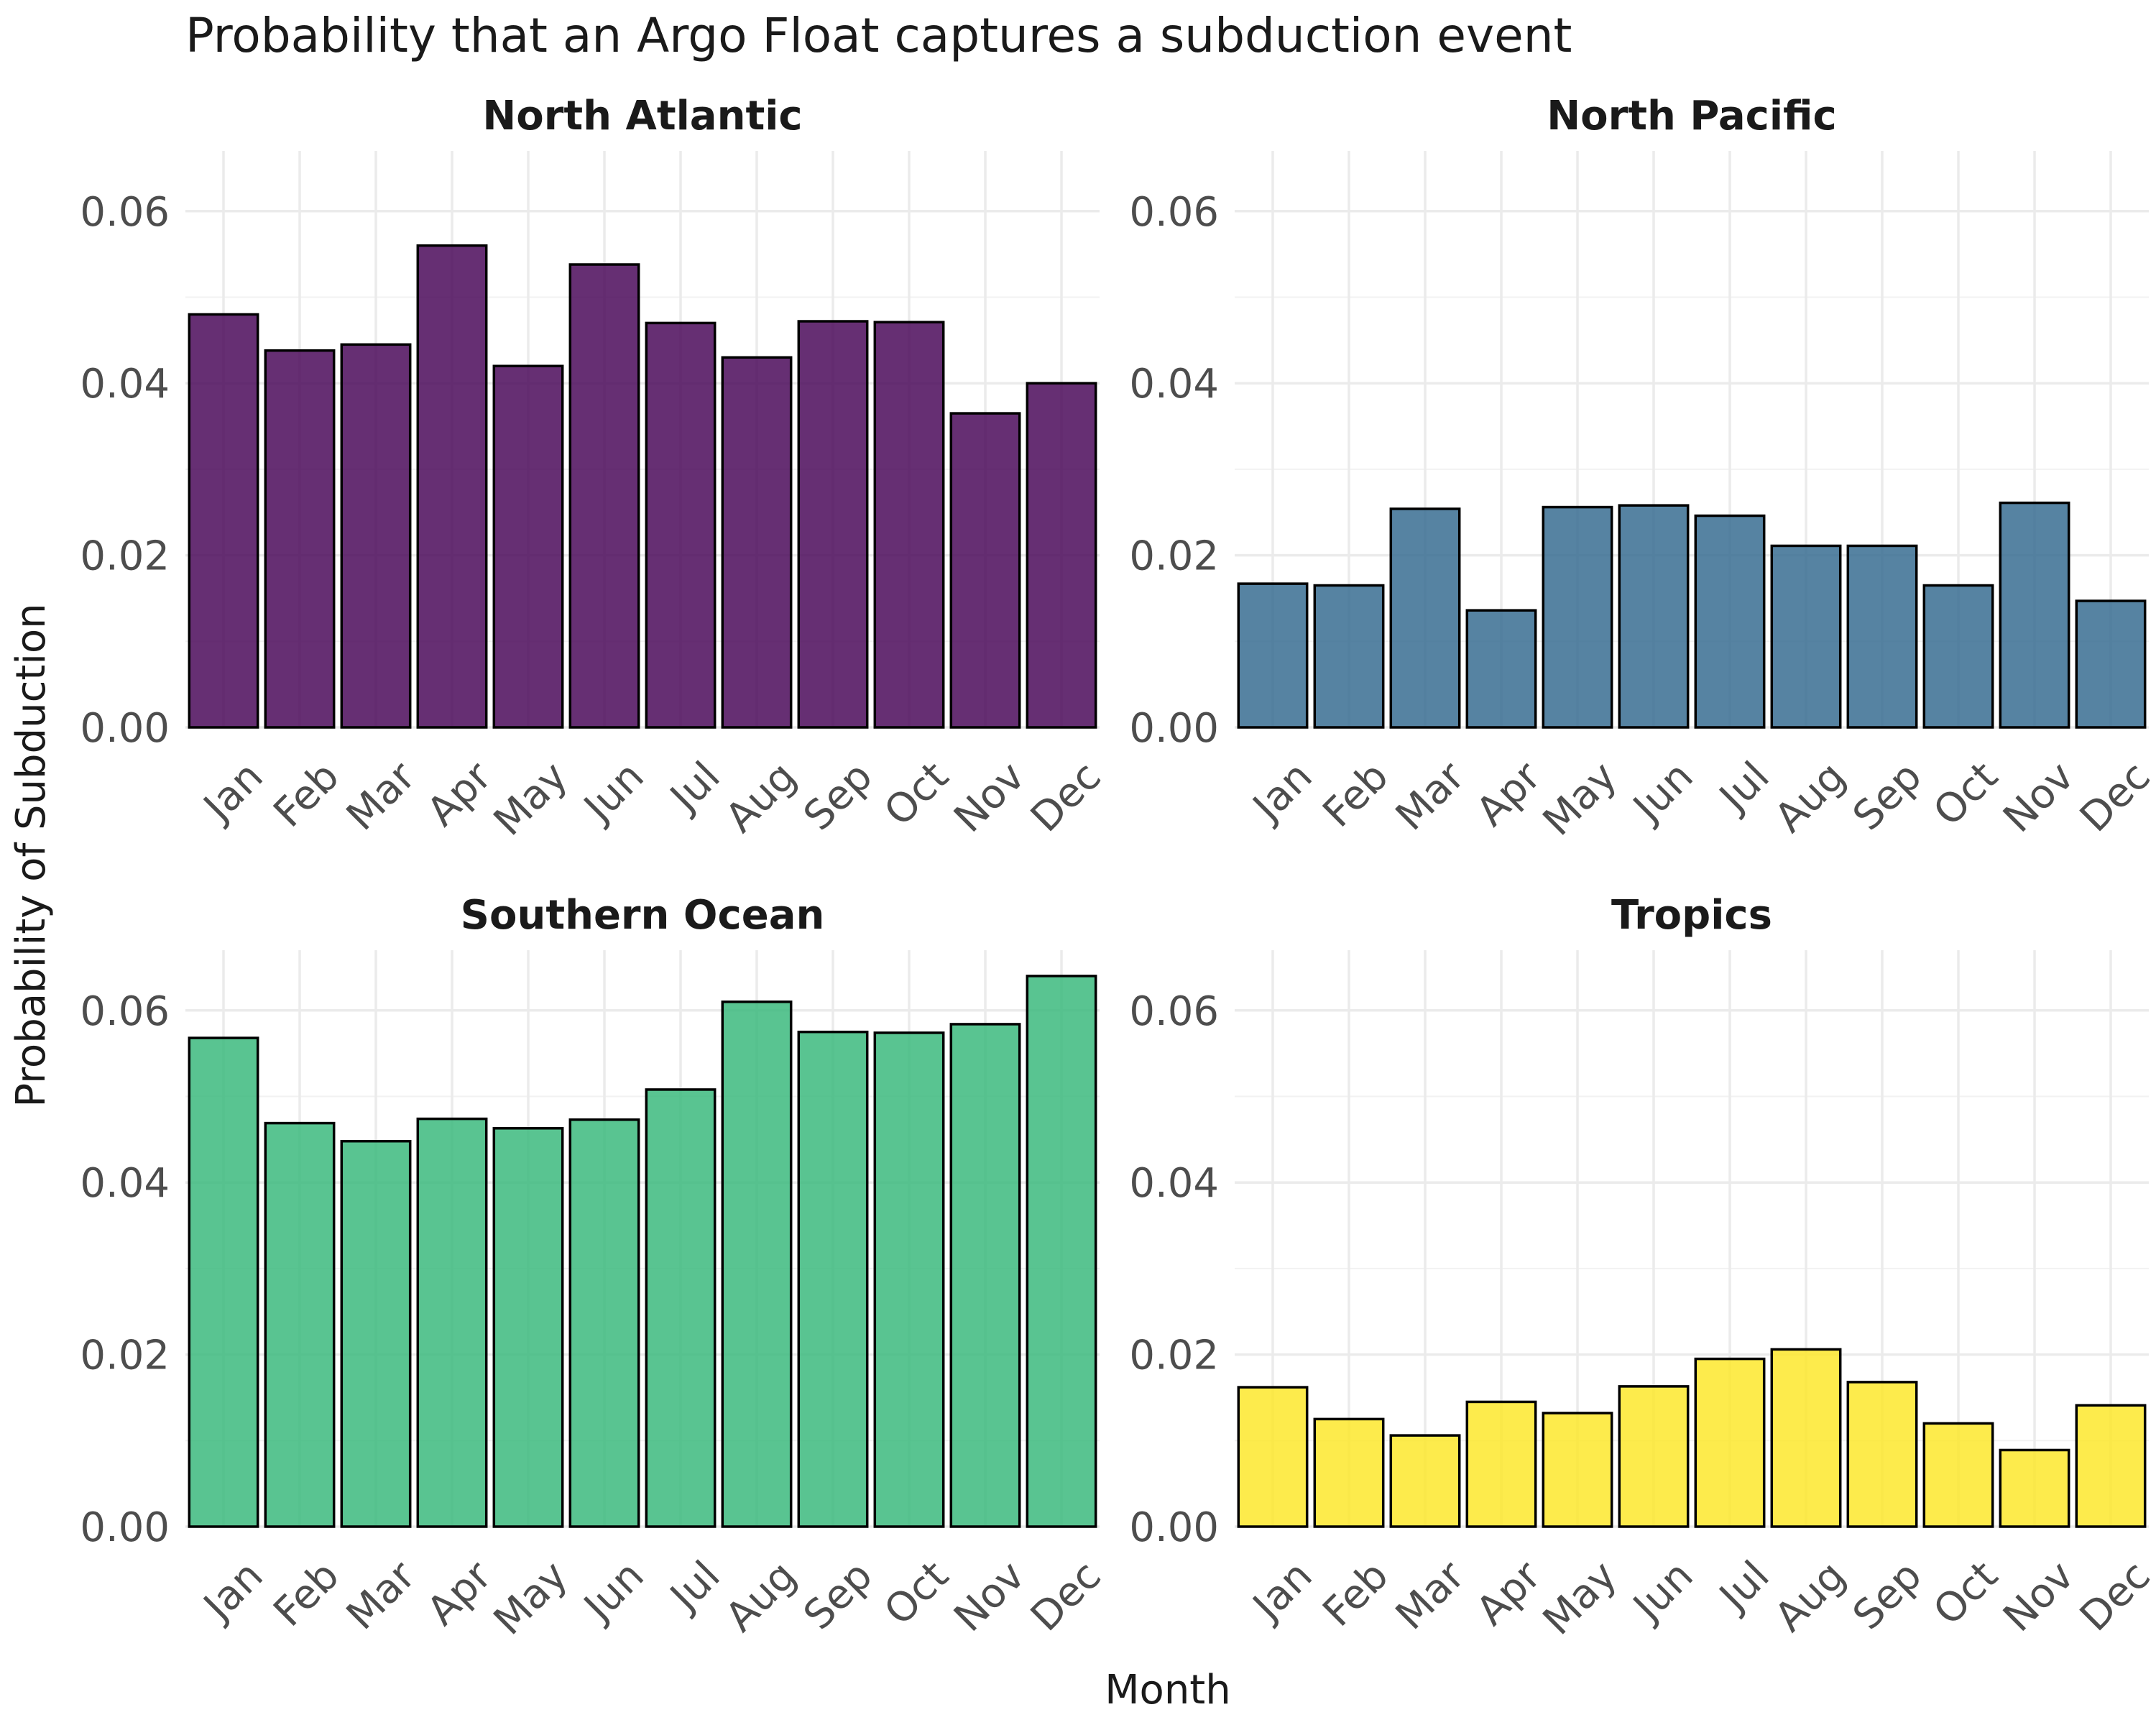 The image size is (2156, 1725). I want to click on bar-north-atlantic-feb, so click(300, 539).